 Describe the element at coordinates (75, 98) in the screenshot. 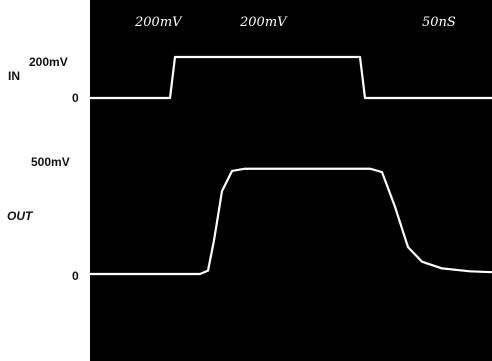

I see `in-zero-label: 0` at that location.